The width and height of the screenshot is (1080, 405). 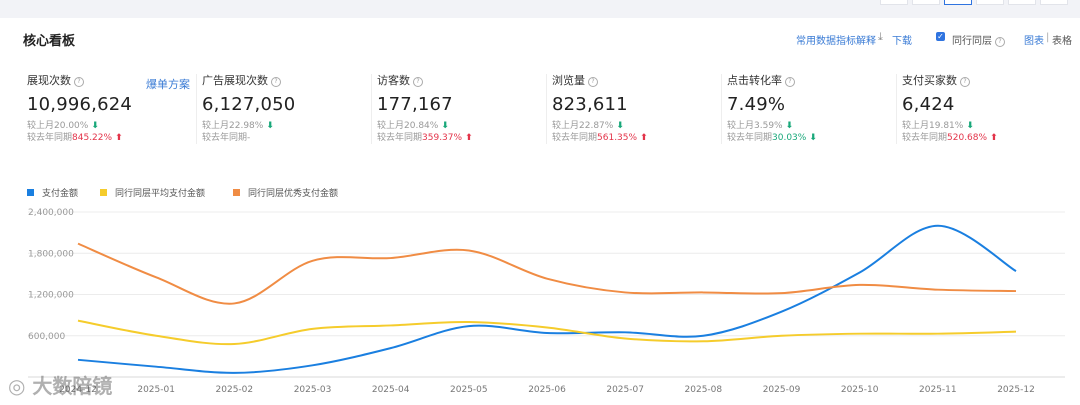 What do you see at coordinates (637, 112) in the screenshot?
I see `metric-card: 浏览量? 823,611 较上月22.87% ⬇ 较去年同期561.35% ⬆` at bounding box center [637, 112].